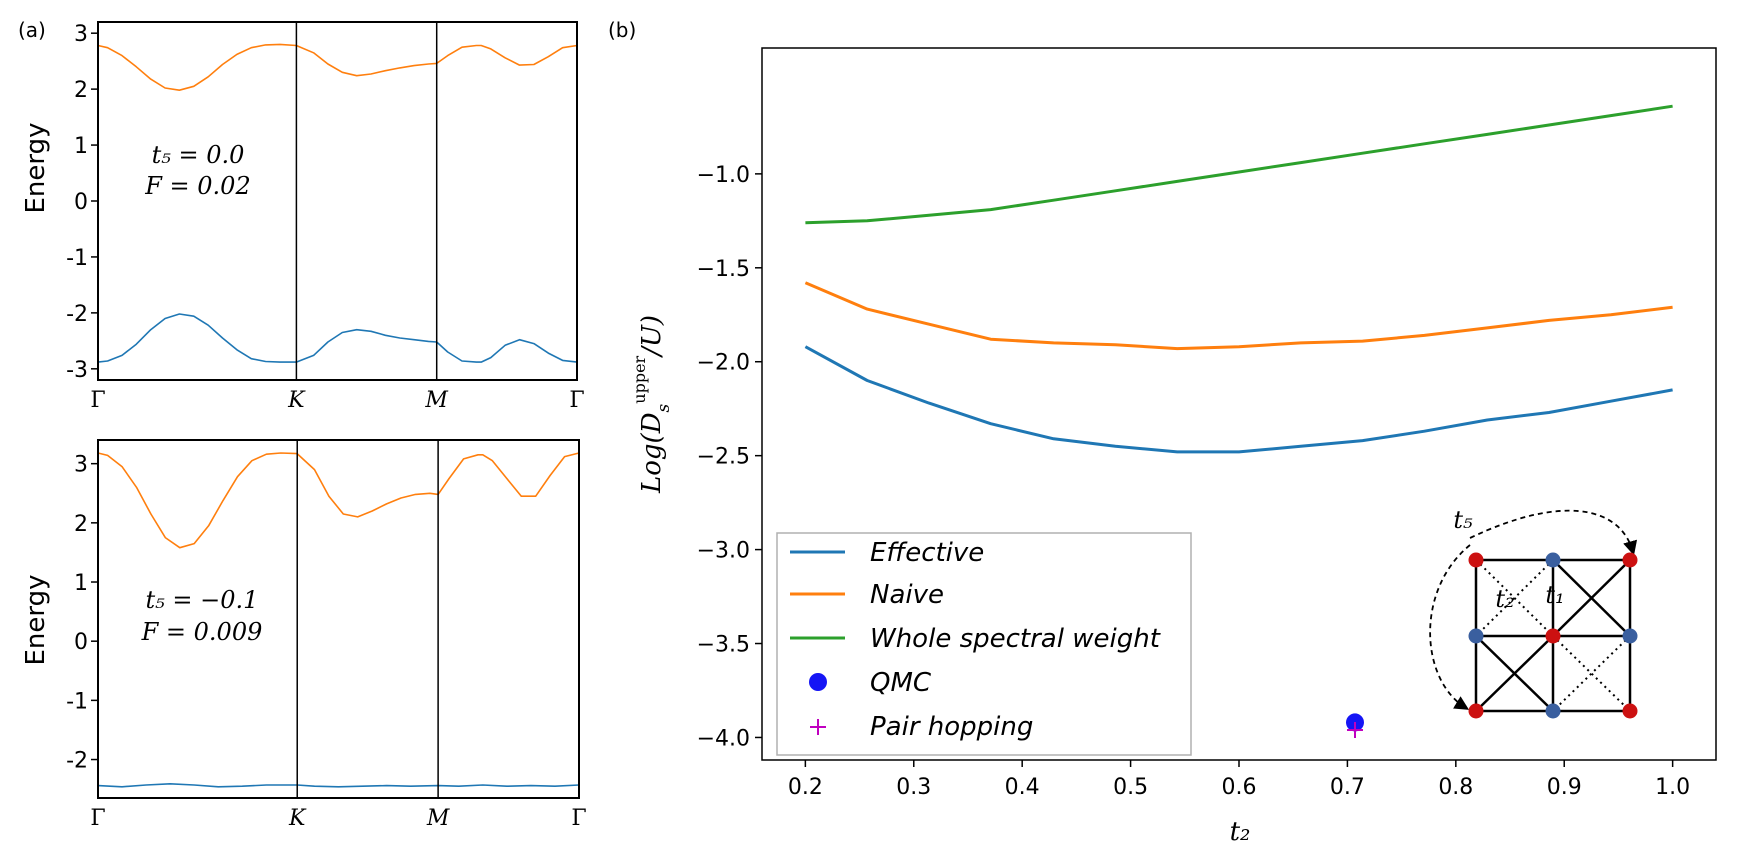 Image resolution: width=1744 pixels, height=850 pixels. What do you see at coordinates (1240, 832) in the screenshot?
I see `main-xlabel: t₂` at bounding box center [1240, 832].